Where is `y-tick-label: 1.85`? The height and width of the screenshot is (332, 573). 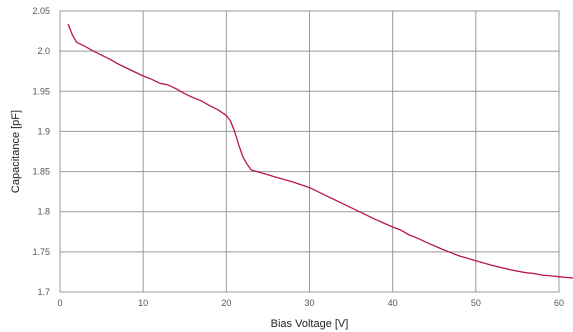 y-tick-label: 1.85 is located at coordinates (41, 172).